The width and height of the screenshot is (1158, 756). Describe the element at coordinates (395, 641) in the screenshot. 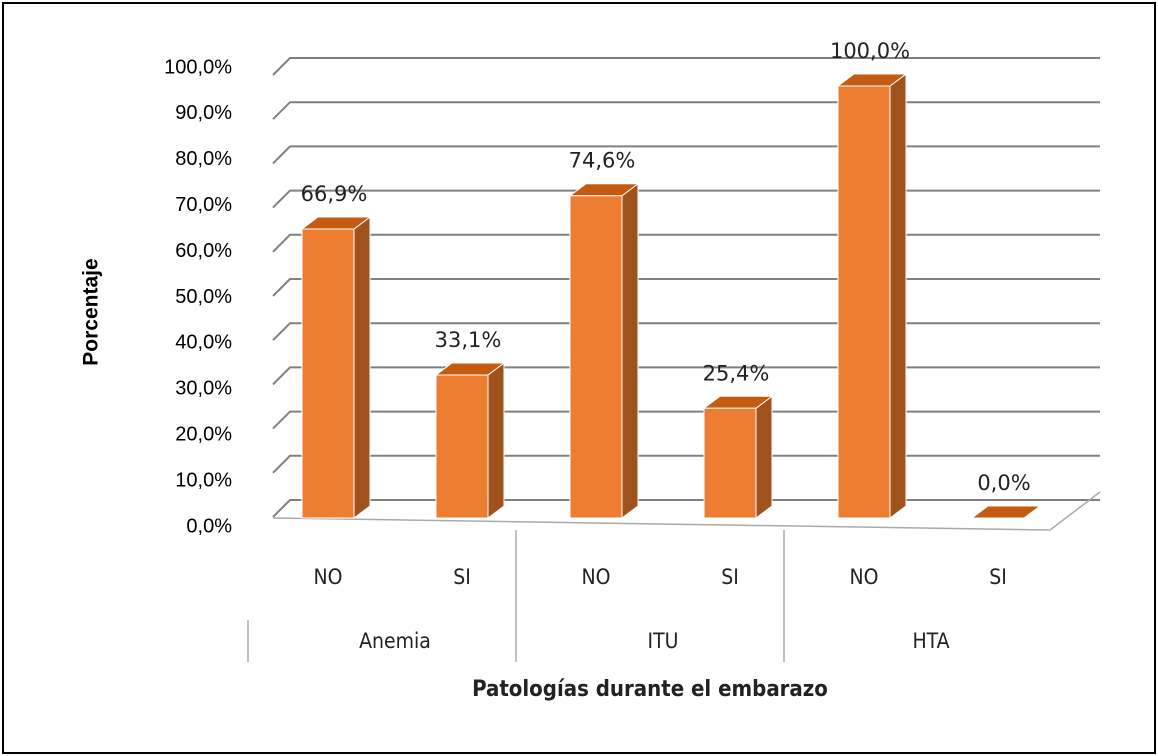

I see `group-label: Anemia` at that location.